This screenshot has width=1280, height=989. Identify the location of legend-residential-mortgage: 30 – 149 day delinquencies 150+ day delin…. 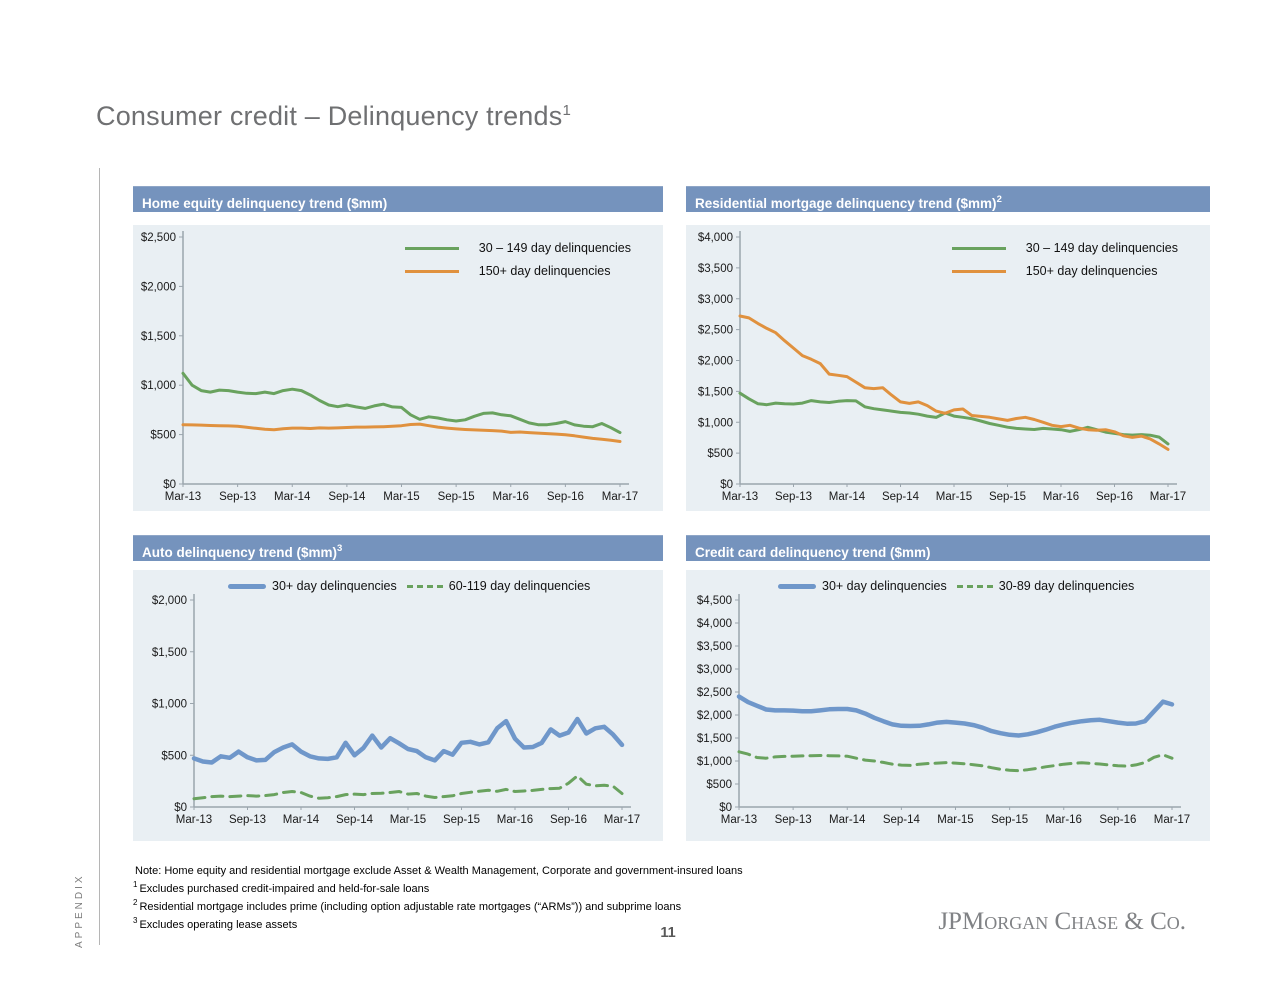
(1064, 259).